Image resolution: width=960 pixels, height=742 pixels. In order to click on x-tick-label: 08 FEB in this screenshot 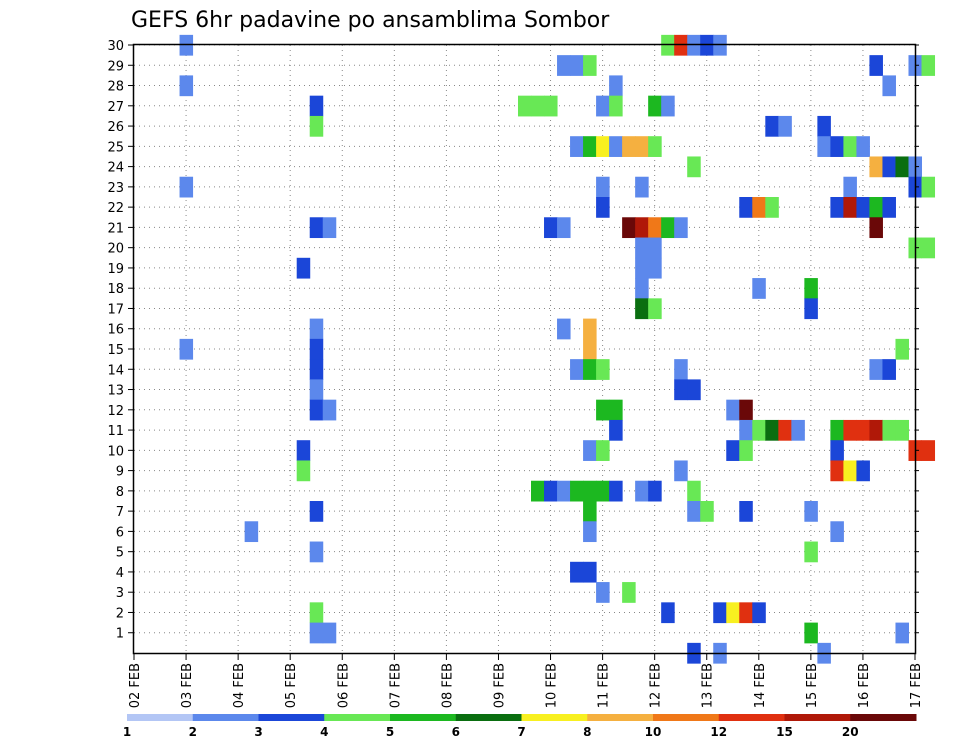, I will do `click(447, 685)`.